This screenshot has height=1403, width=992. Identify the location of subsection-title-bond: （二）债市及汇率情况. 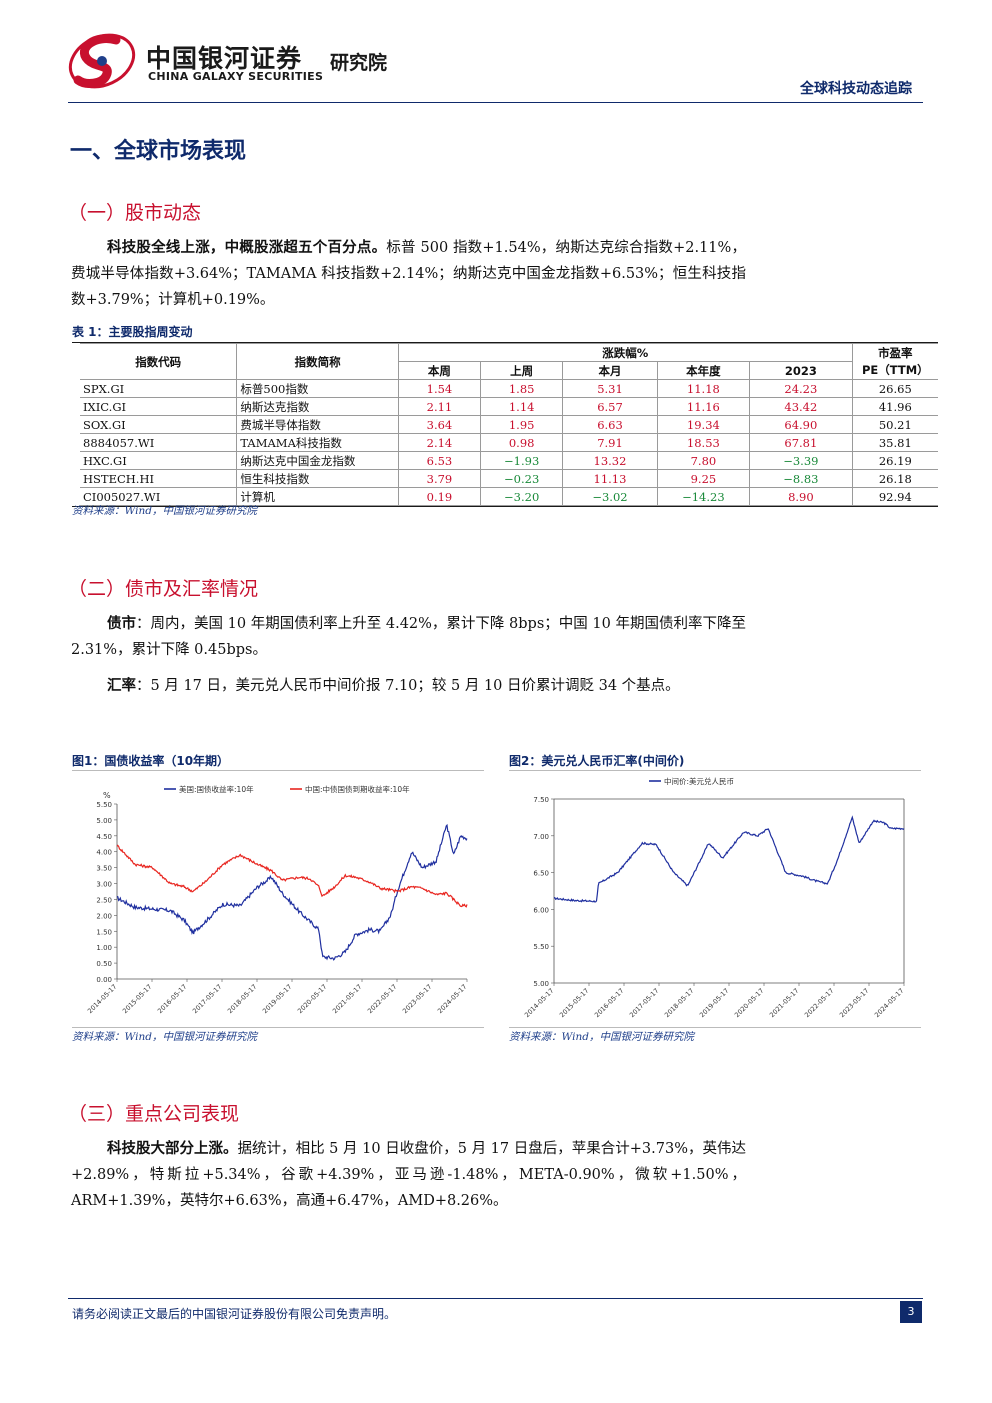
(163, 589).